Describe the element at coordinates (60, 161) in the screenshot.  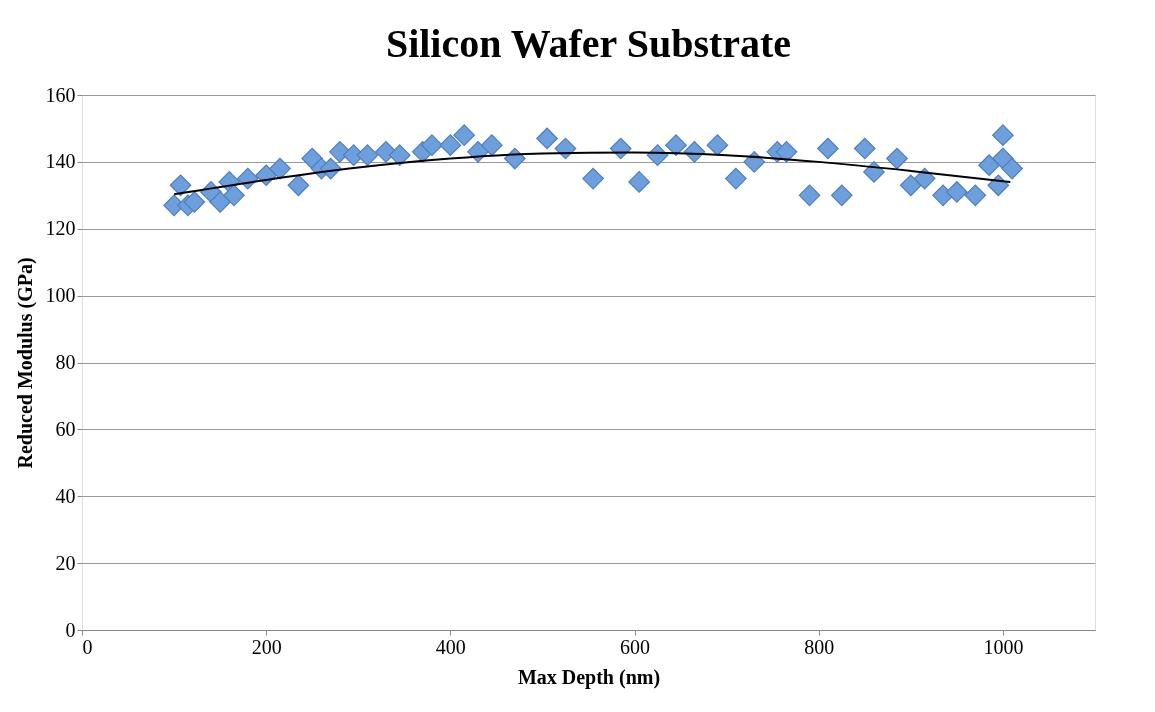
I see `y-tick-label: 140` at that location.